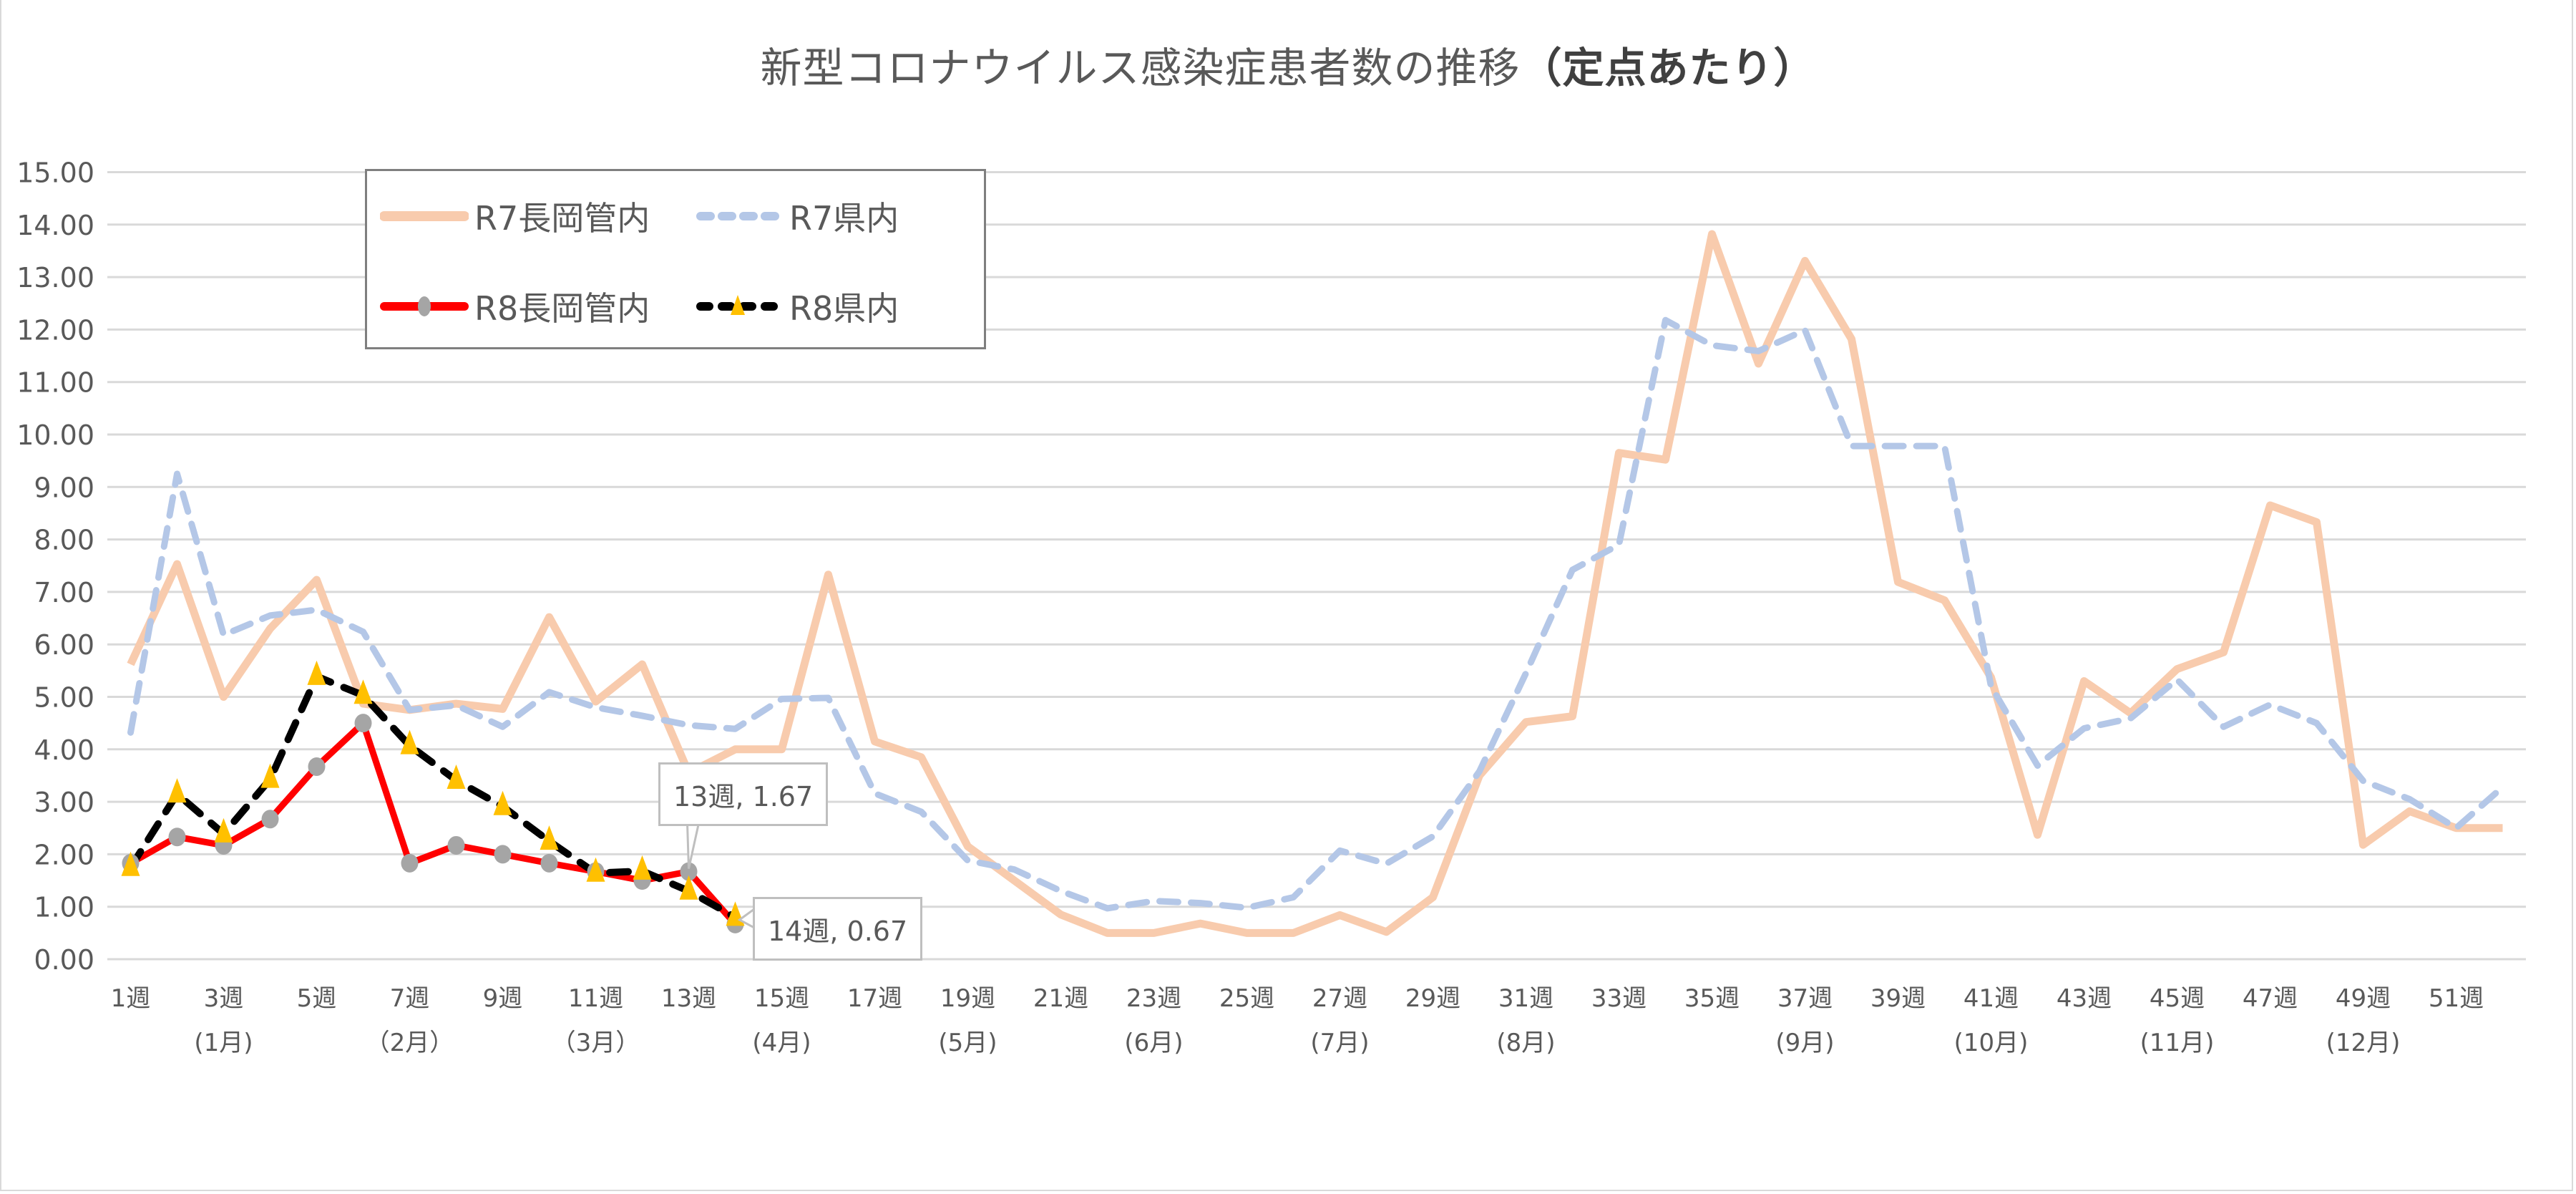 This screenshot has height=1194, width=2576. Describe the element at coordinates (1898, 999) in the screenshot. I see `x-tick-label: 39週` at that location.